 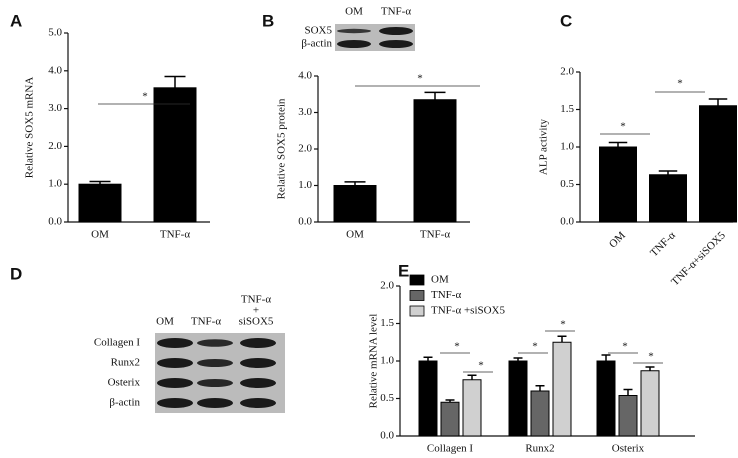 I want to click on y-axis-label: Relative mRNA level, so click(x=374, y=361).